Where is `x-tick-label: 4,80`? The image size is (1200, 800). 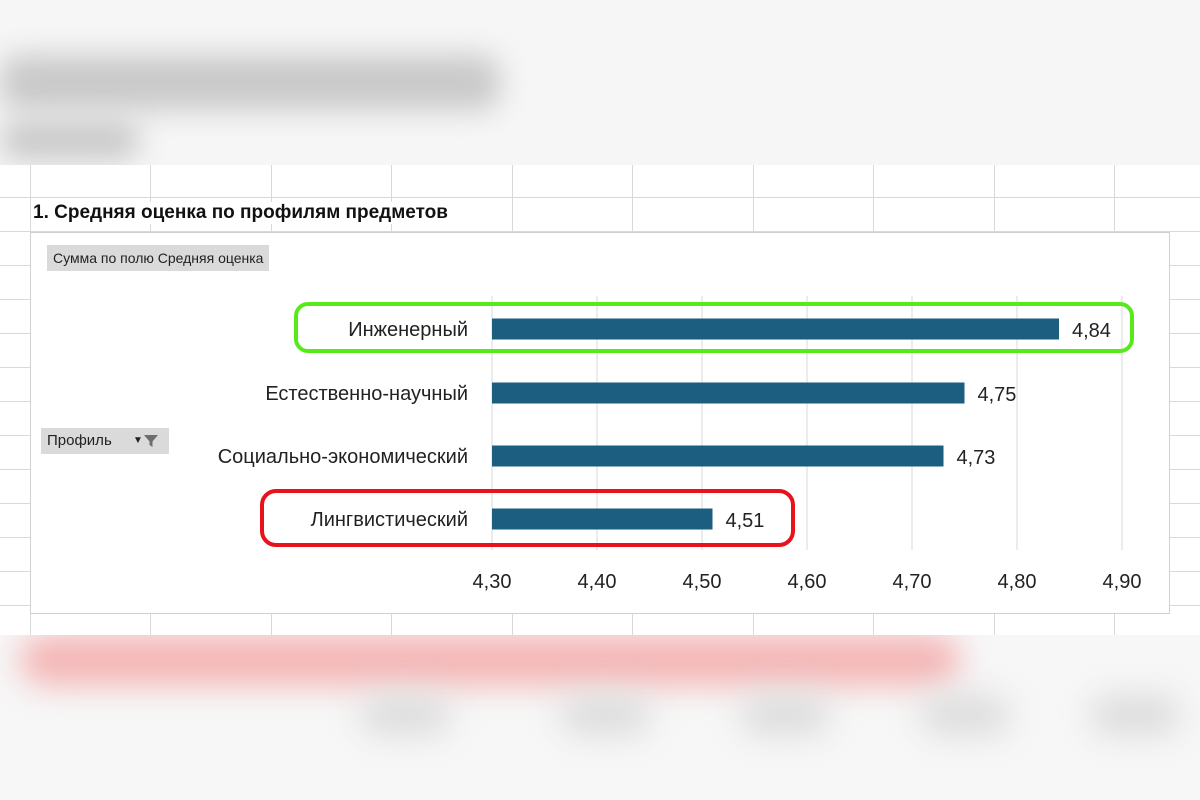
x-tick-label: 4,80 is located at coordinates (1017, 582).